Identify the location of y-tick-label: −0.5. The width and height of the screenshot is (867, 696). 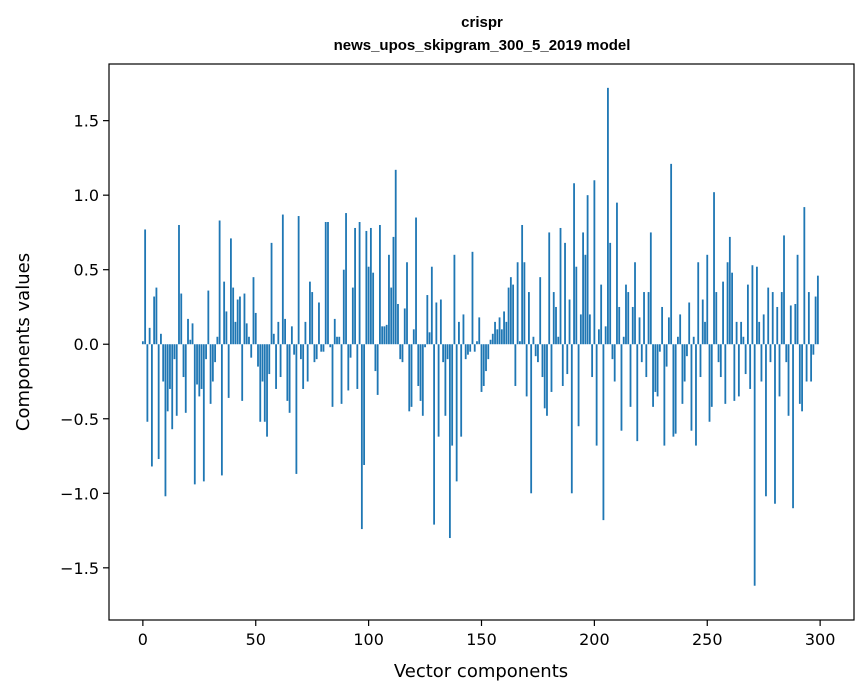
(79, 419).